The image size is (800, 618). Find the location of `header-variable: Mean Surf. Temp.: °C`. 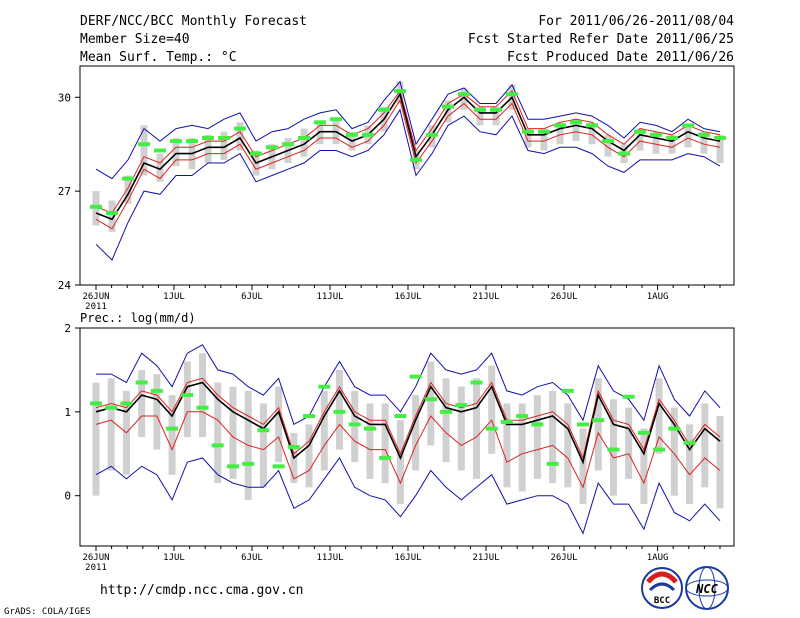

header-variable: Mean Surf. Temp.: °C is located at coordinates (158, 57).